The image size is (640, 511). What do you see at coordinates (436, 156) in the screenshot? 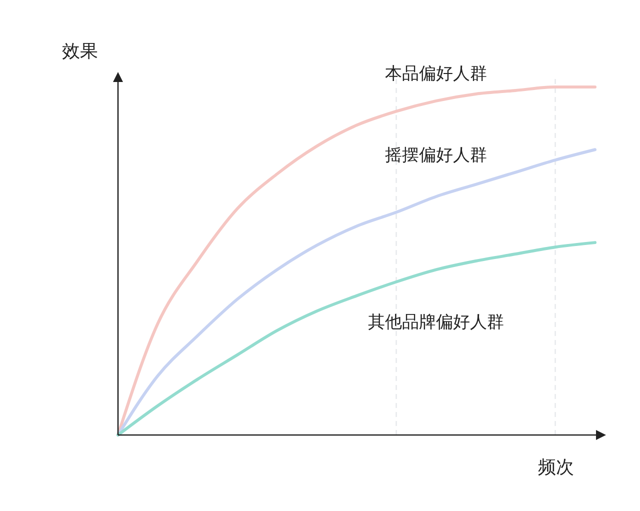
I see `series-label: 摇摆偏好人群` at bounding box center [436, 156].